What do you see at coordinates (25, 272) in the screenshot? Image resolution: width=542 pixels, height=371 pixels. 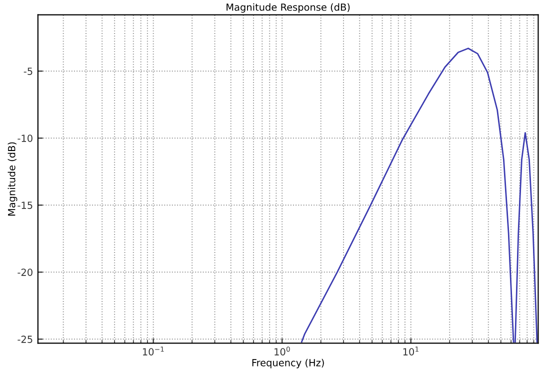 I see `y-tick-label: -20` at bounding box center [25, 272].